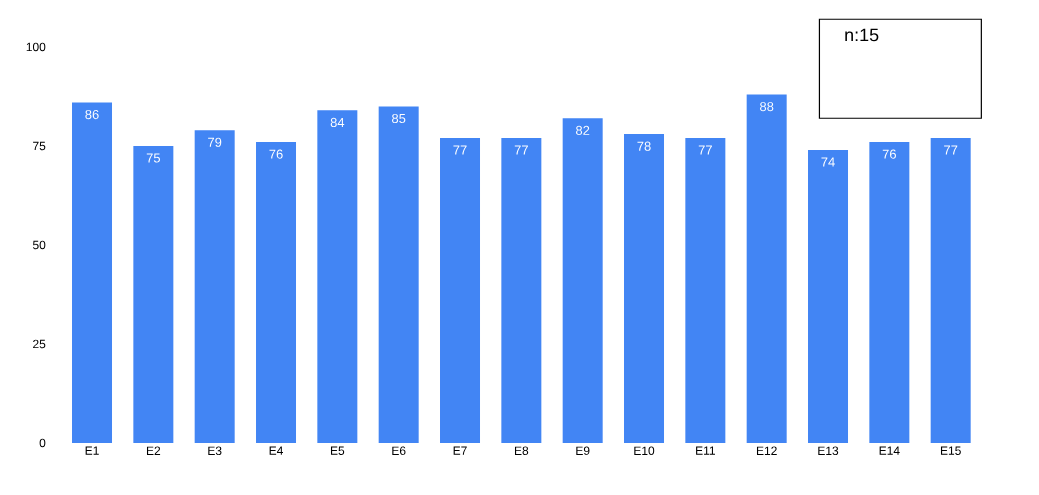 This screenshot has width=1039, height=495. What do you see at coordinates (828, 162) in the screenshot?
I see `data-label: 74` at bounding box center [828, 162].